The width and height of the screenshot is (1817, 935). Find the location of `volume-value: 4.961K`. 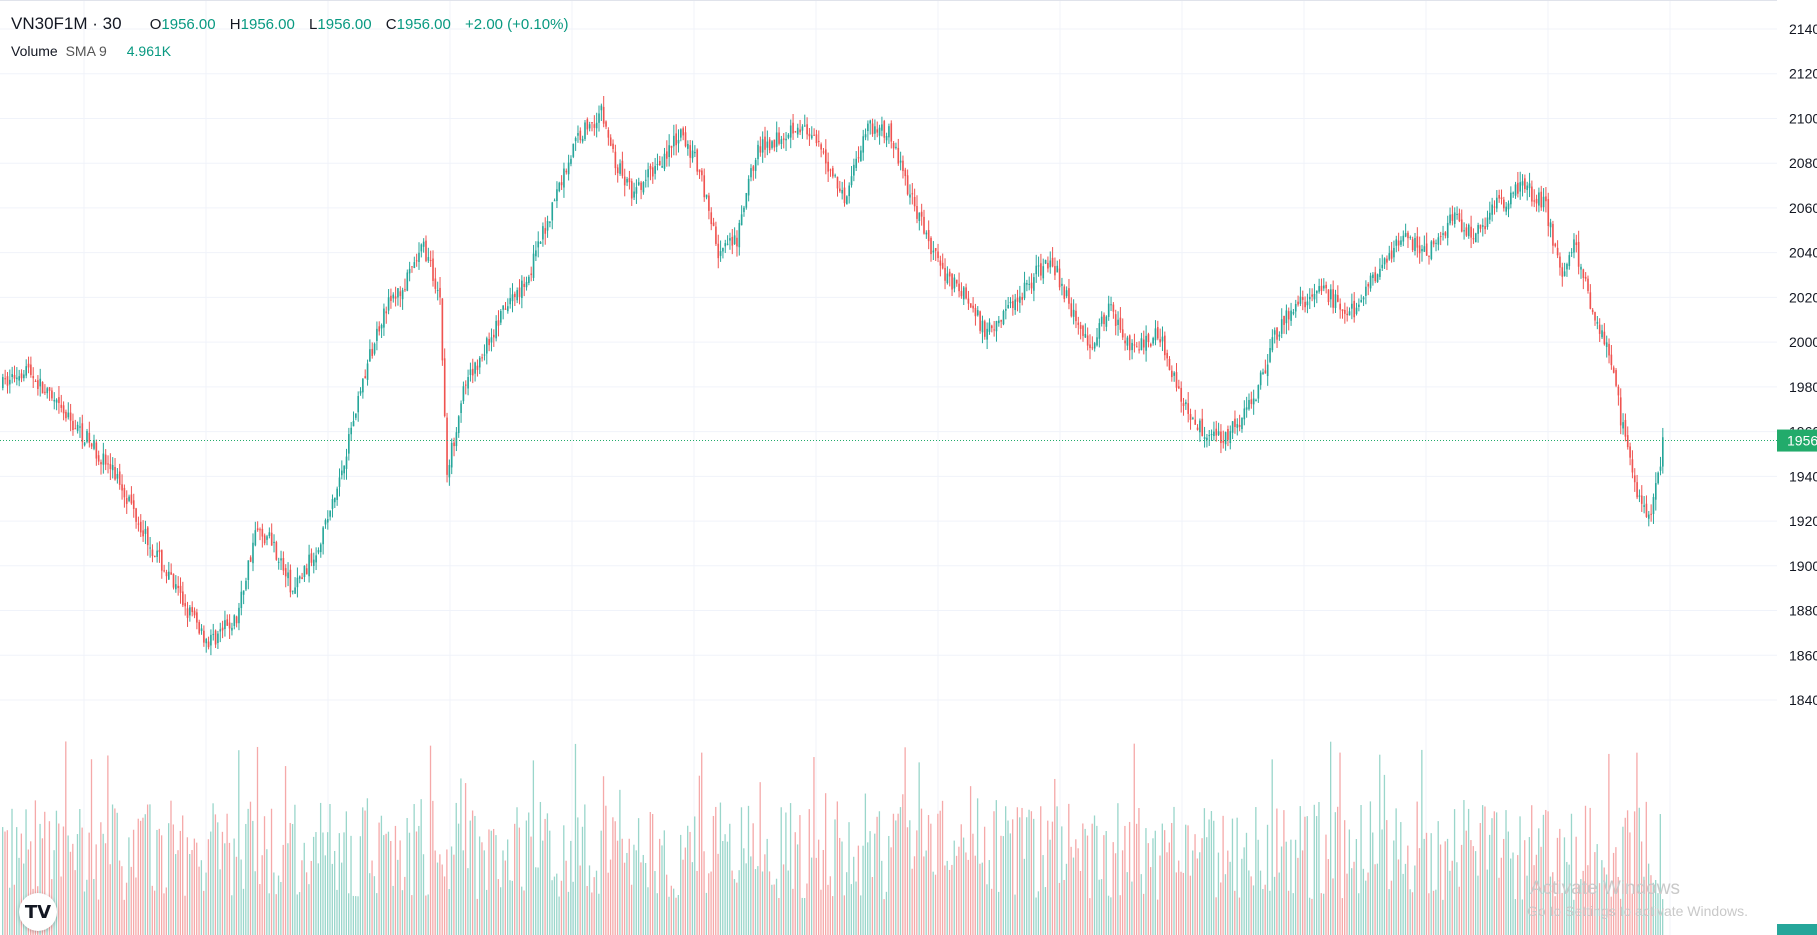

volume-value: 4.961K is located at coordinates (149, 51).